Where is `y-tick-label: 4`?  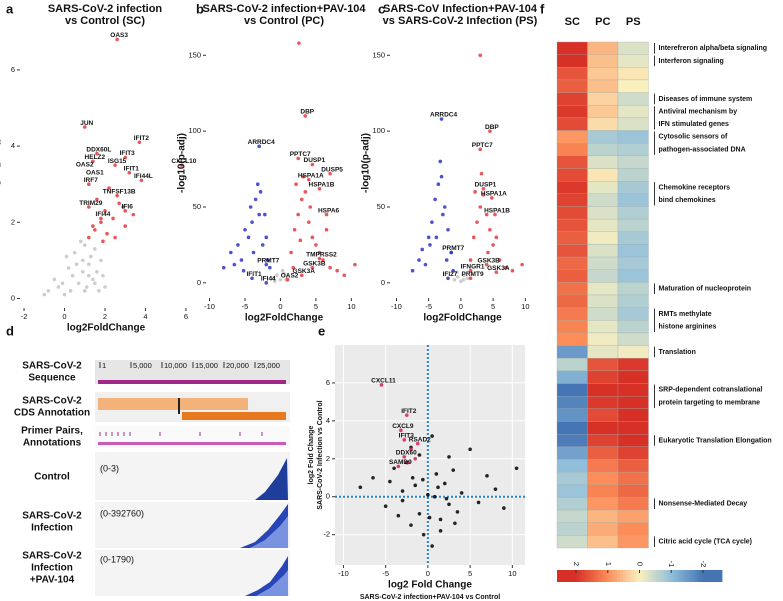
y-tick-label: 4 is located at coordinates (328, 420).